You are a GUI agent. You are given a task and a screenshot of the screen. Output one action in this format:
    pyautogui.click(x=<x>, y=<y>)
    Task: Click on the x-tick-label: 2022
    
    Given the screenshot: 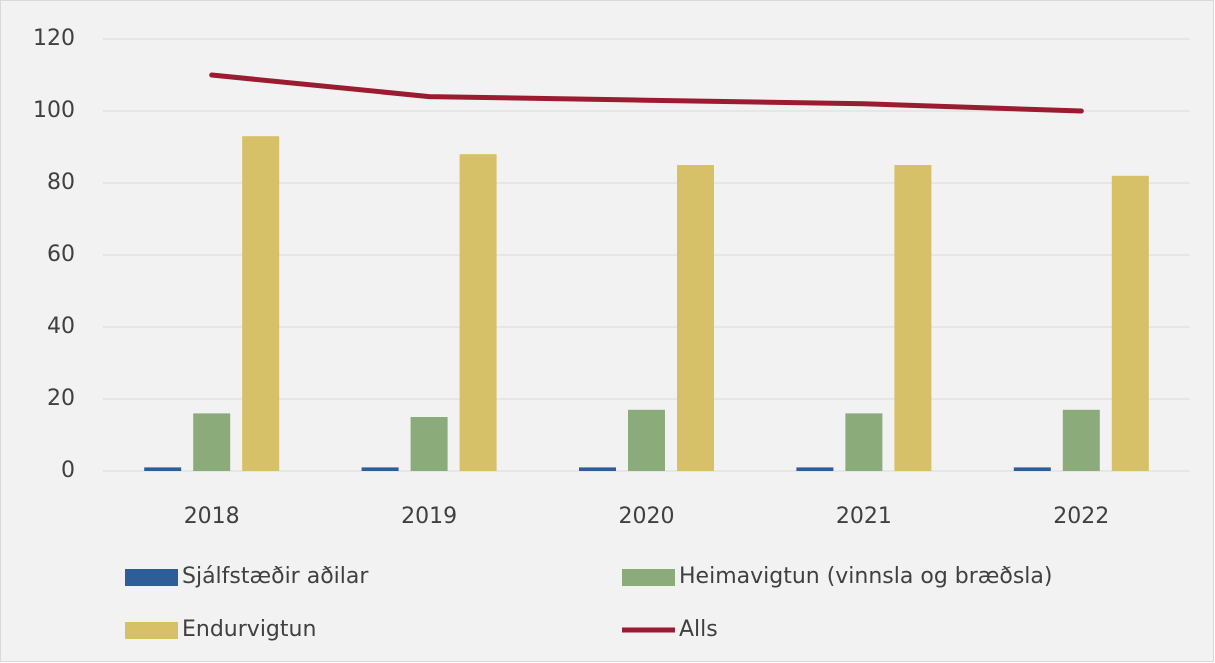 What is the action you would take?
    pyautogui.click(x=1081, y=516)
    